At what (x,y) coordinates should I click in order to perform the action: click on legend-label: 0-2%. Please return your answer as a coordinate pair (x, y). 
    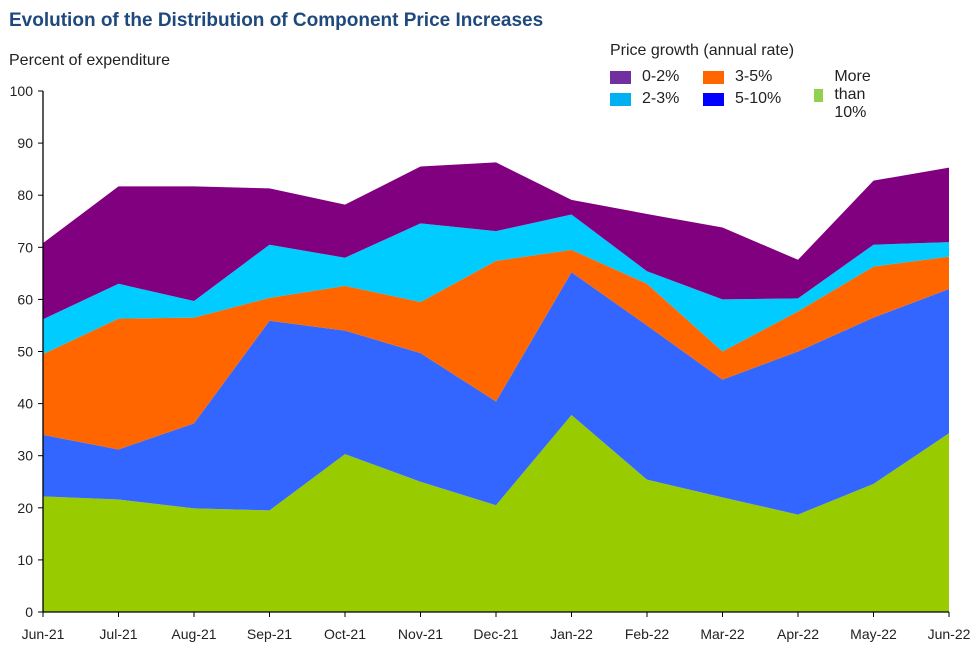
    Looking at the image, I should click on (661, 76).